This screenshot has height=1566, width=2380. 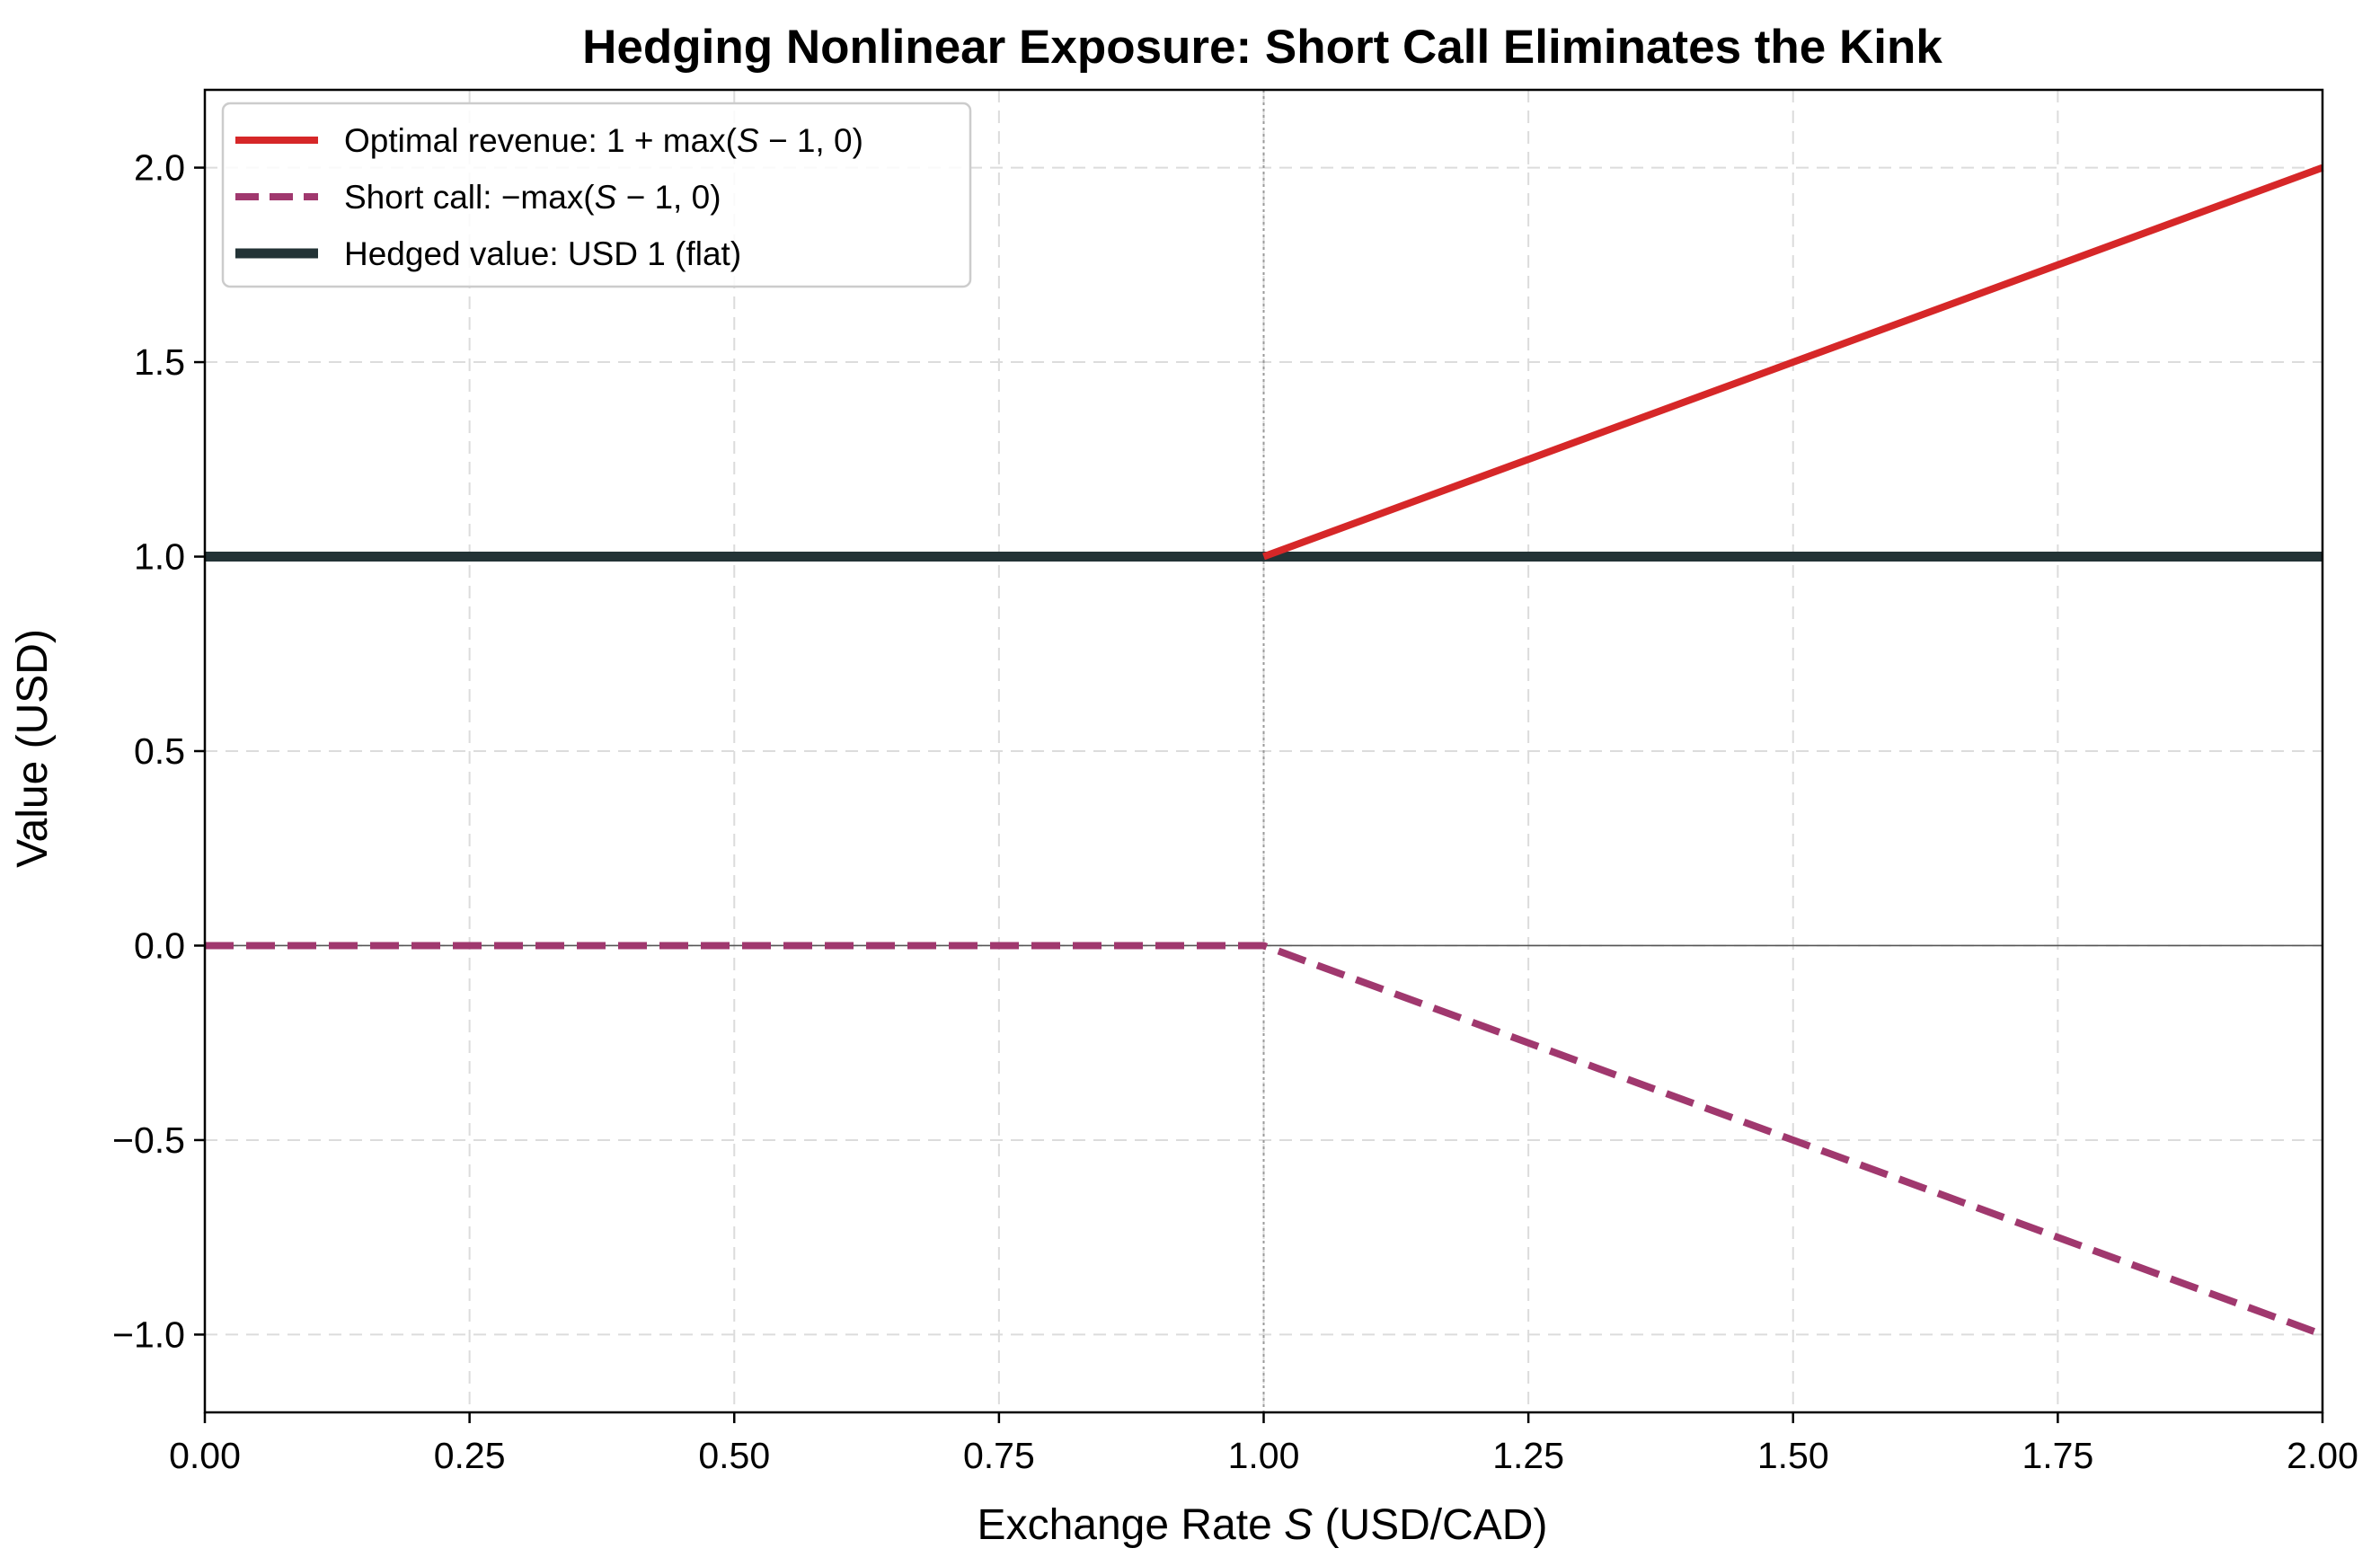 What do you see at coordinates (2057, 1456) in the screenshot?
I see `x-tick-label: 1.75` at bounding box center [2057, 1456].